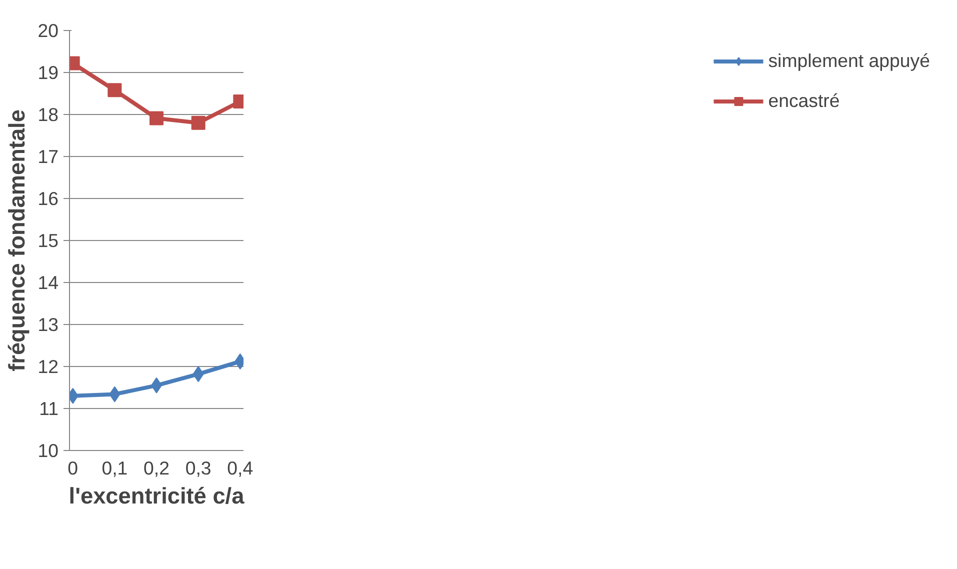 The height and width of the screenshot is (569, 957). What do you see at coordinates (115, 468) in the screenshot?
I see `x-tick-label: 0,1` at bounding box center [115, 468].